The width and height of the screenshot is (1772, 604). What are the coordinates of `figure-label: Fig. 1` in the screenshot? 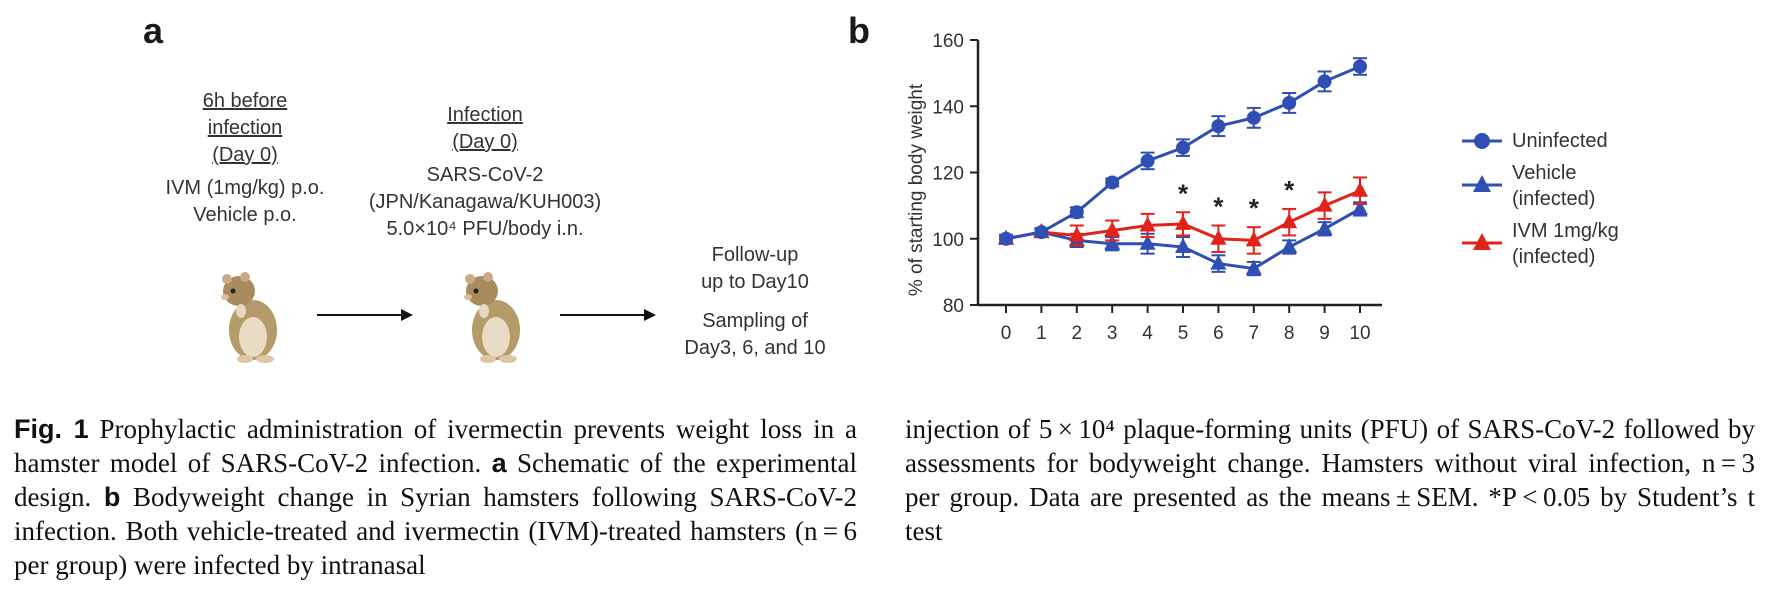 It's located at (51, 429).